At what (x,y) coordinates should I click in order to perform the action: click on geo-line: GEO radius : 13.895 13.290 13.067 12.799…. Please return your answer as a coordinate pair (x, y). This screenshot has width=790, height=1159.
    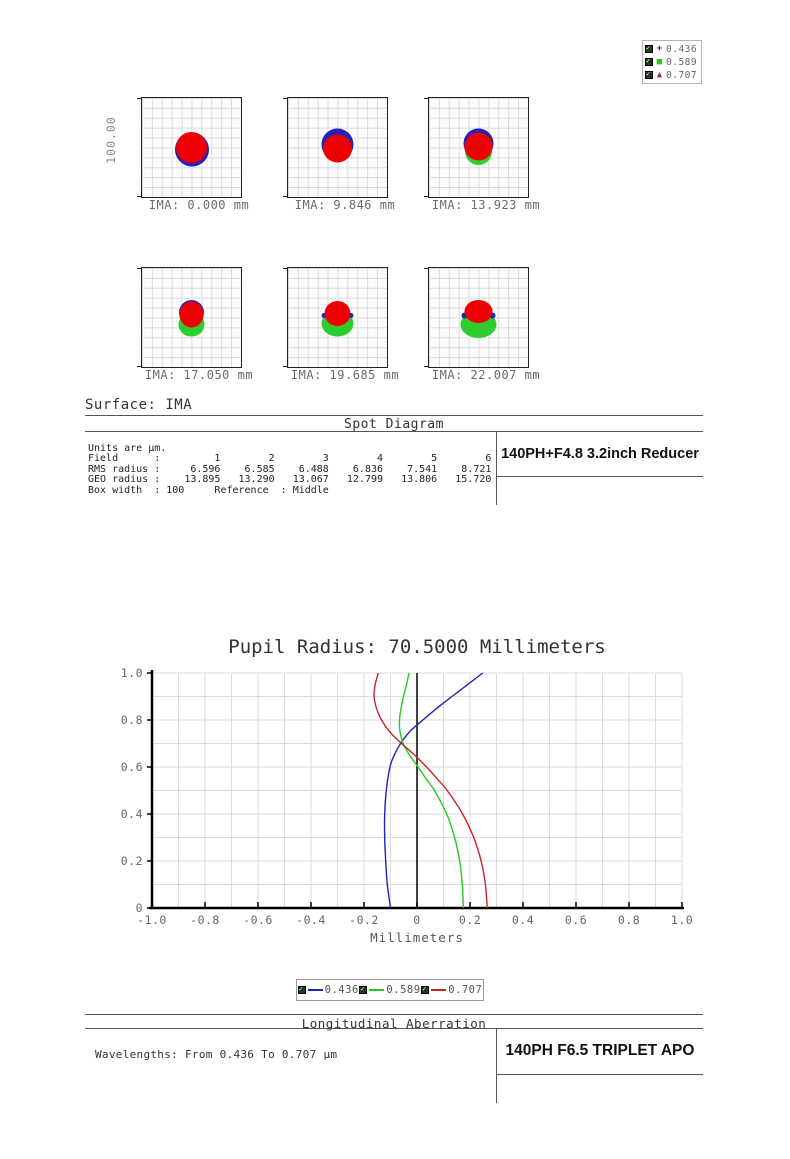
    Looking at the image, I should click on (290, 480).